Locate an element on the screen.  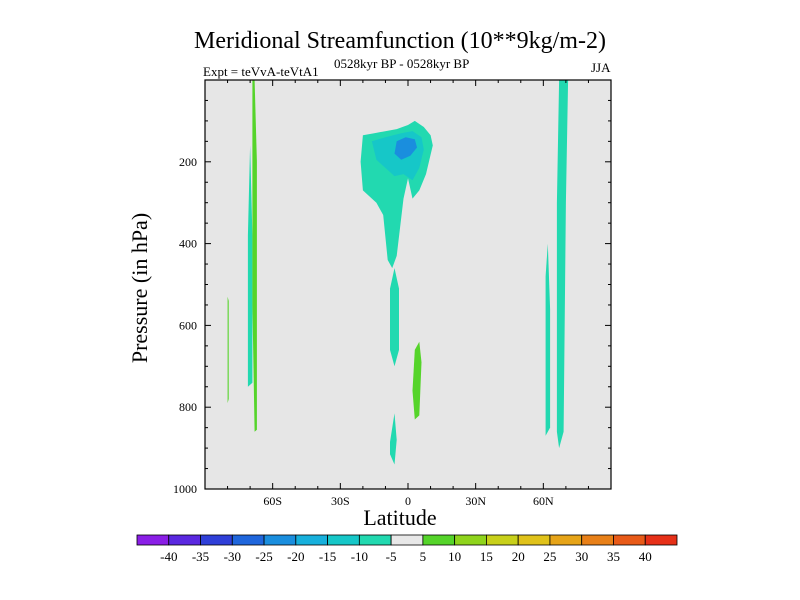
colorbar-level-label: -10 is located at coordinates (359, 556).